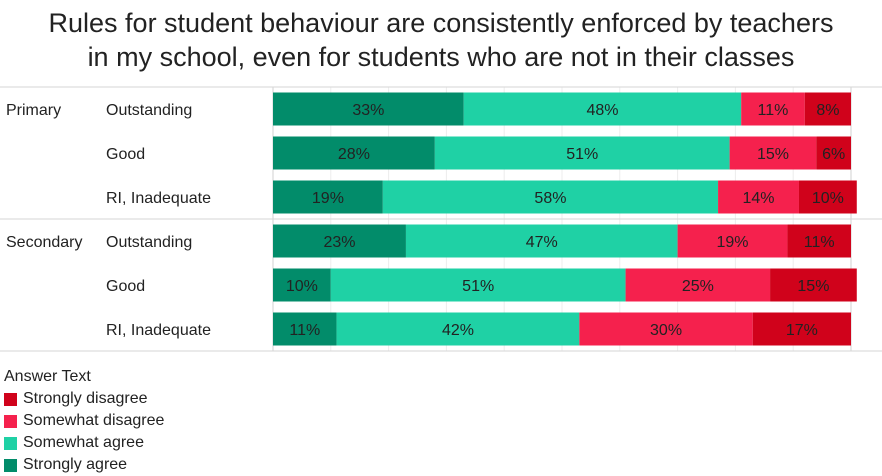  I want to click on data-label-somewhat-agree: 47%, so click(542, 242).